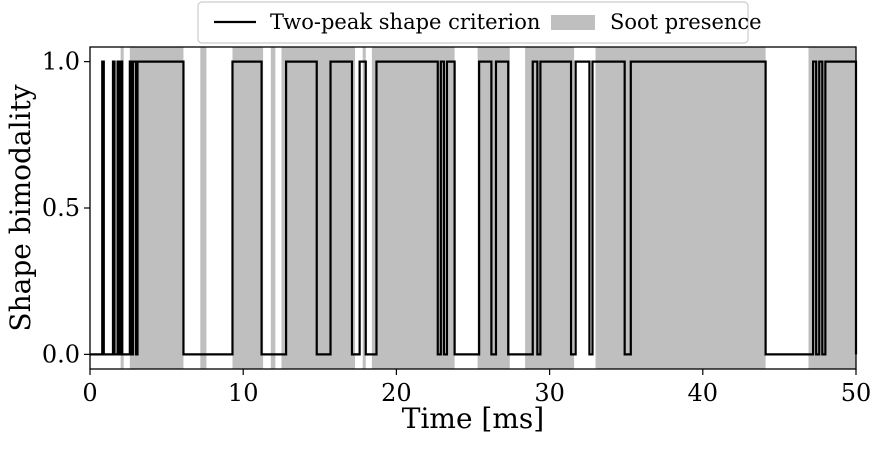  I want to click on x-tick-label-0: 0, so click(89, 393).